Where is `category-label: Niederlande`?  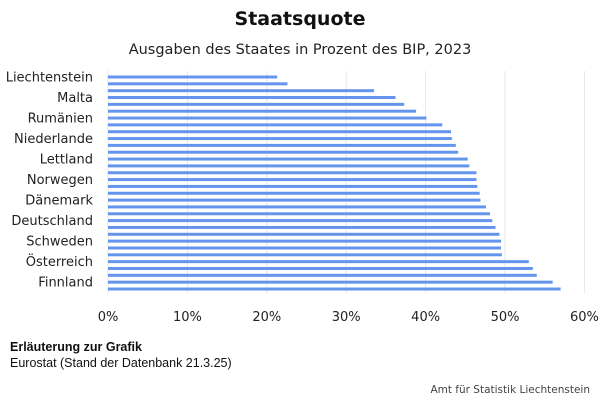
category-label: Niederlande is located at coordinates (53, 139).